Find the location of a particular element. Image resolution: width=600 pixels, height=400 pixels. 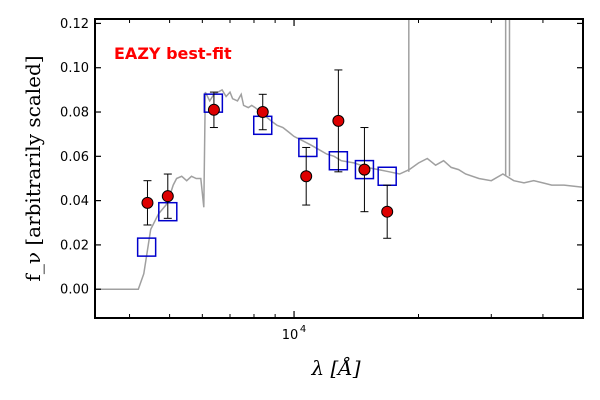

y-tick-label-3: 0.06 is located at coordinates (74, 157).